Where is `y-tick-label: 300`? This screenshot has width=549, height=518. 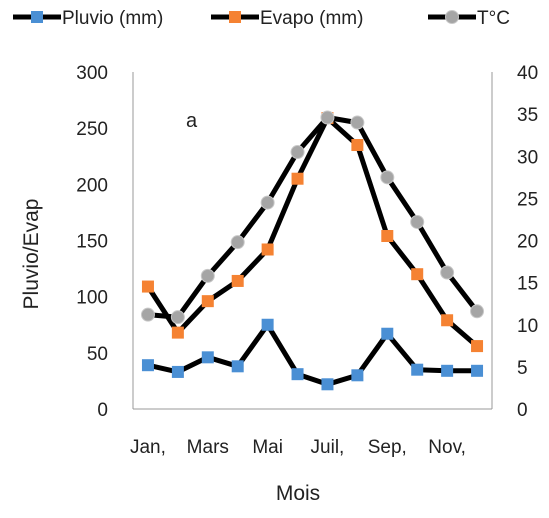 y-tick-label: 300 is located at coordinates (92, 73).